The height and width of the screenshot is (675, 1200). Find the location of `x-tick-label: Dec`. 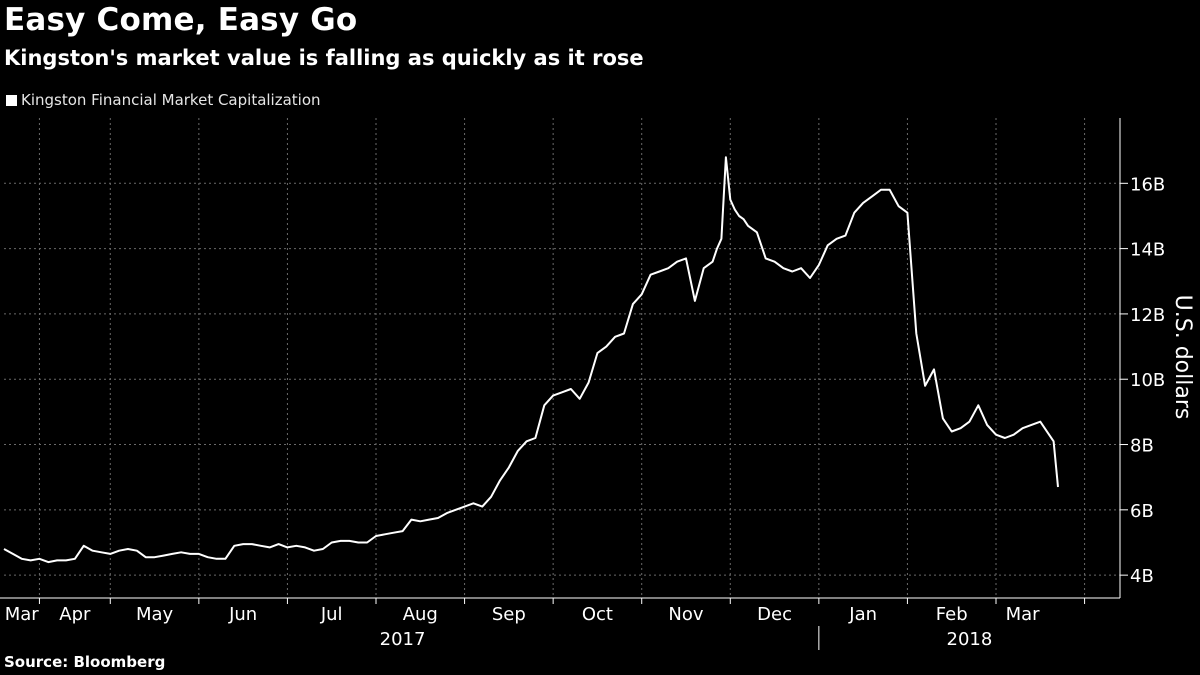

x-tick-label: Dec is located at coordinates (774, 614).